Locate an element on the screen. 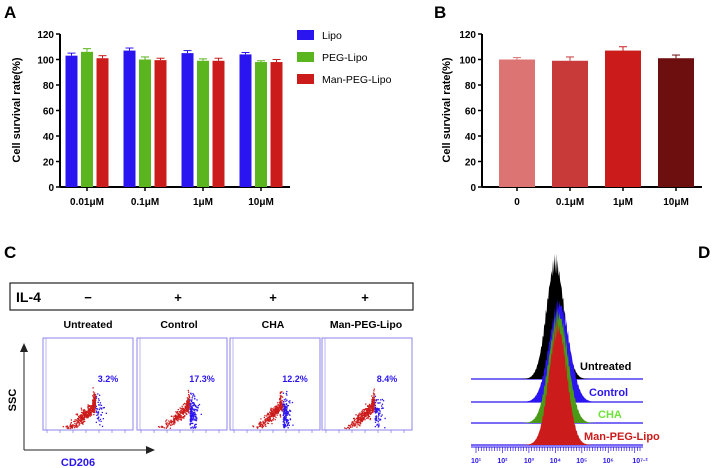 This screenshot has height=468, width=715. panel-label-d: D is located at coordinates (704, 252).